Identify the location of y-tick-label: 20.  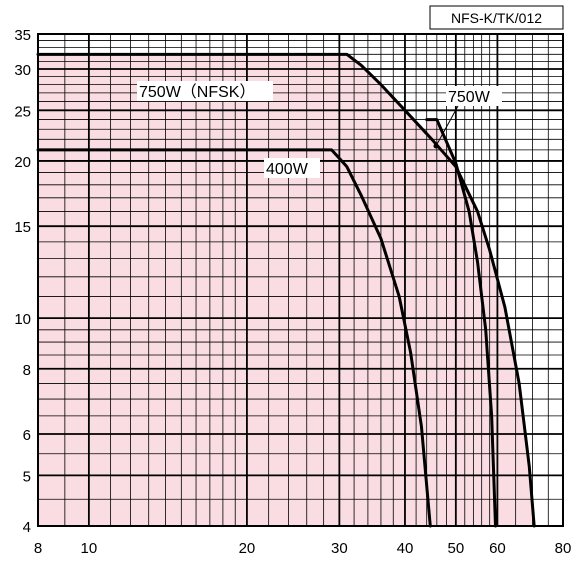
(22, 162).